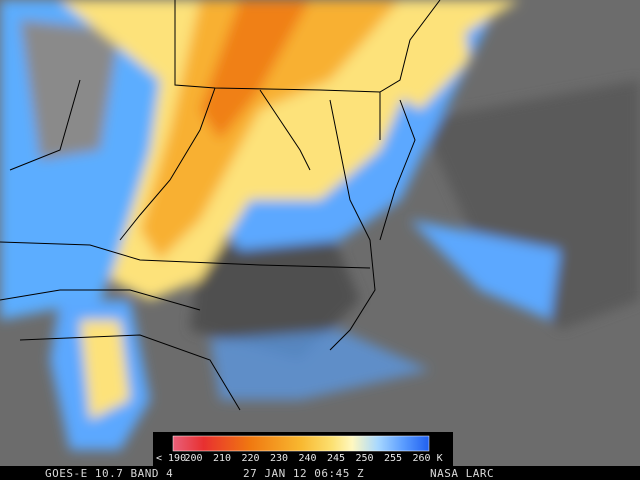  Describe the element at coordinates (462, 473) in the screenshot. I see `source-label: NASA LARC` at that location.